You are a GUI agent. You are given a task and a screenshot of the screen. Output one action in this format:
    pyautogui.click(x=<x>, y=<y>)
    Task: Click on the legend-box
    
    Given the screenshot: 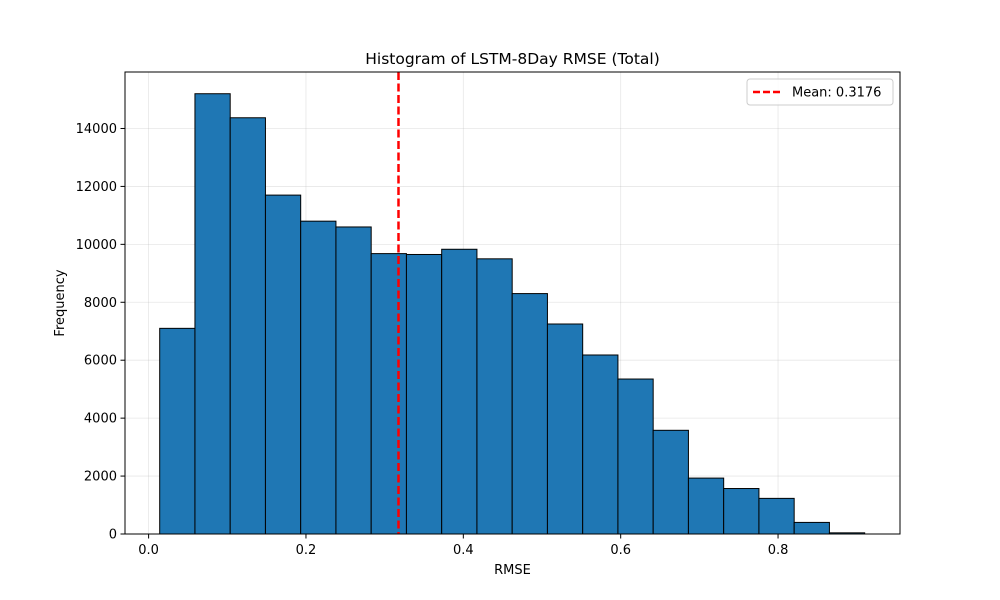 What is the action you would take?
    pyautogui.click(x=820, y=92)
    